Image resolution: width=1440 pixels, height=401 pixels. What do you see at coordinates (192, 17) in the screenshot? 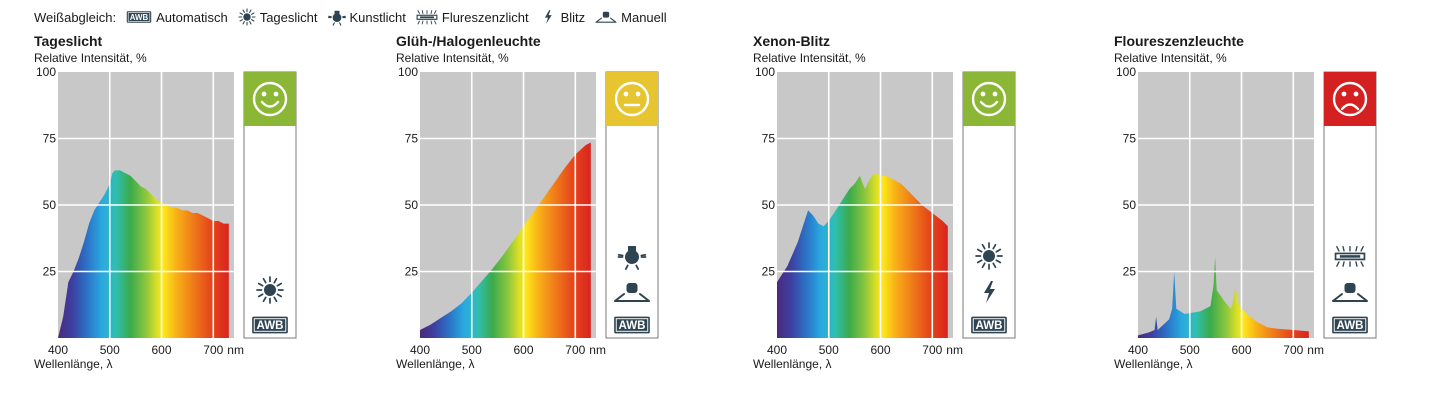
I see `legend-item-label: Automatisch` at bounding box center [192, 17].